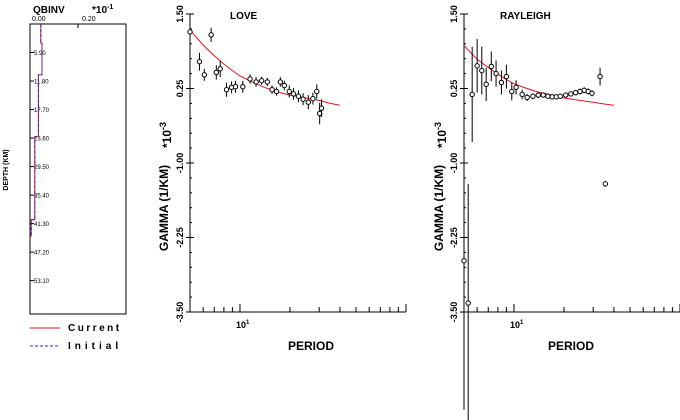  I want to click on qbinv-x-axis, so click(54, 26).